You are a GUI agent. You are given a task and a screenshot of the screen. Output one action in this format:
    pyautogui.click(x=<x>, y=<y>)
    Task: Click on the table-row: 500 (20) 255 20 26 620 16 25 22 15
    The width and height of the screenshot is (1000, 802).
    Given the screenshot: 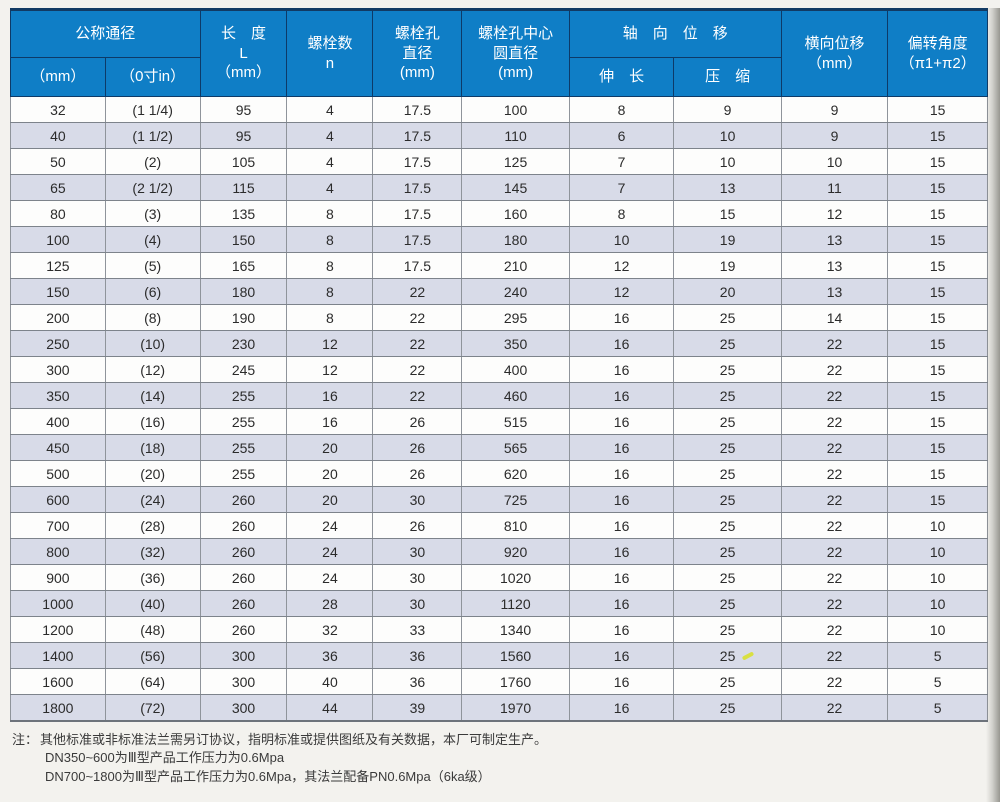 What is the action you would take?
    pyautogui.click(x=499, y=473)
    